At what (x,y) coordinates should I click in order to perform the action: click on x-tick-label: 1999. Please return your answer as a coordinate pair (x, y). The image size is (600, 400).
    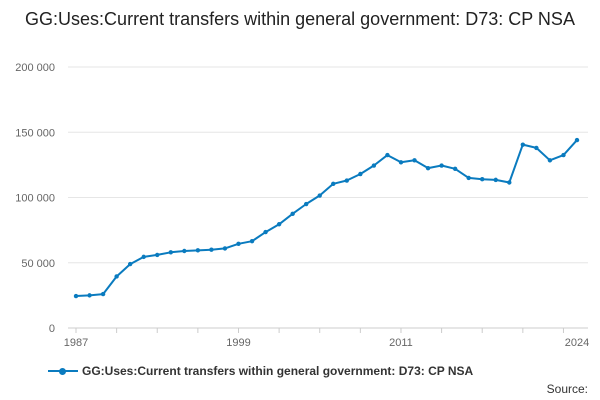
    Looking at the image, I should click on (238, 343).